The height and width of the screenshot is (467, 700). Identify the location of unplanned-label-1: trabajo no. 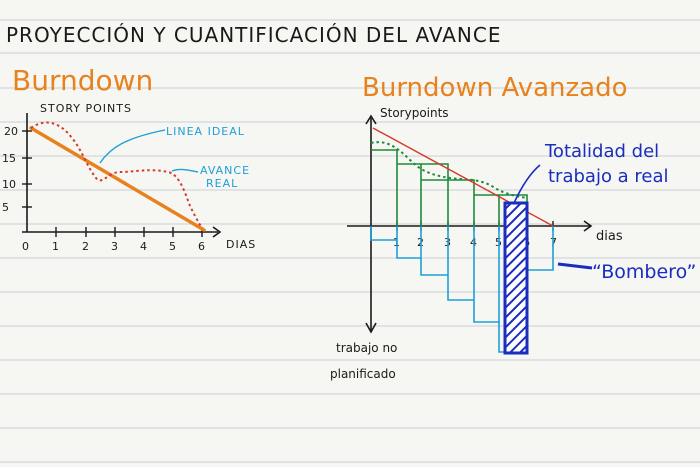
(366, 348).